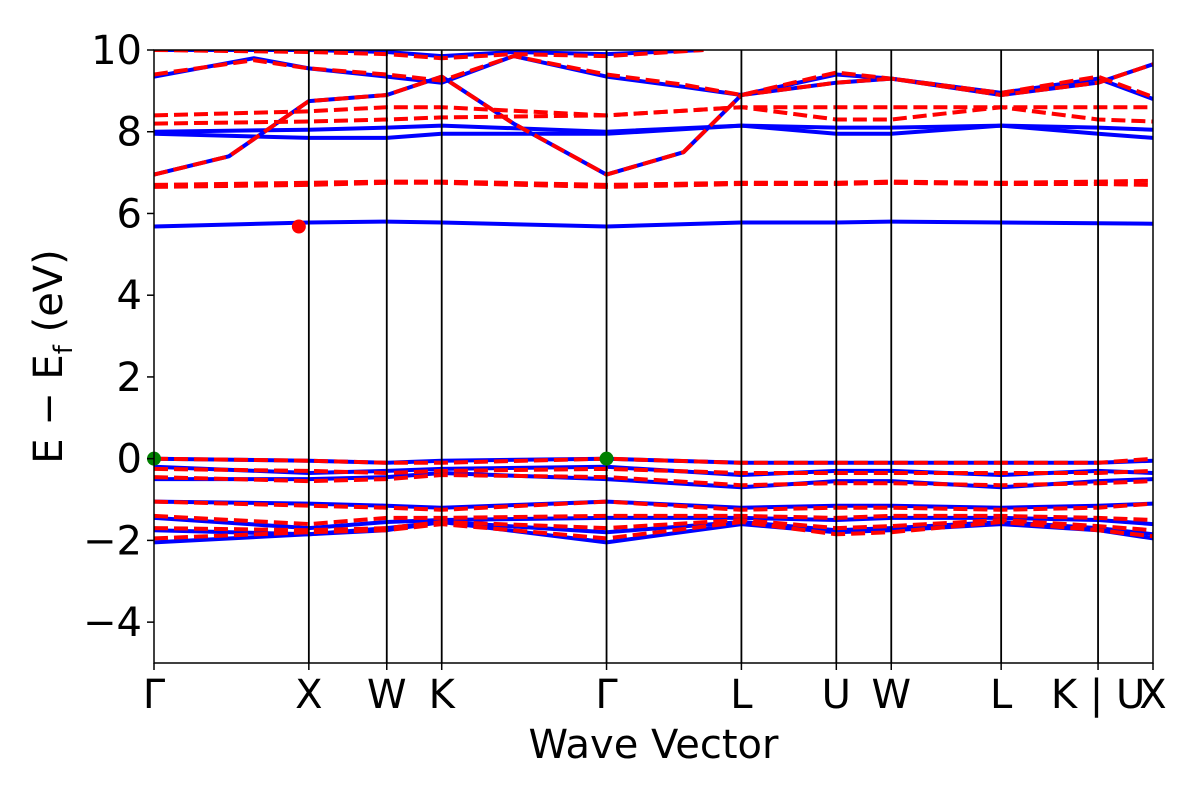  What do you see at coordinates (129, 214) in the screenshot?
I see `y-tick-label-5: 6` at bounding box center [129, 214].